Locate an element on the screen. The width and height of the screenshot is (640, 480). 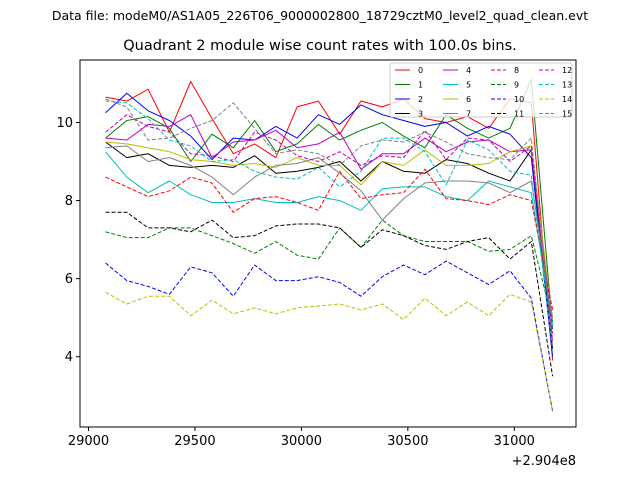
legend-label-4: 4 is located at coordinates (468, 70).